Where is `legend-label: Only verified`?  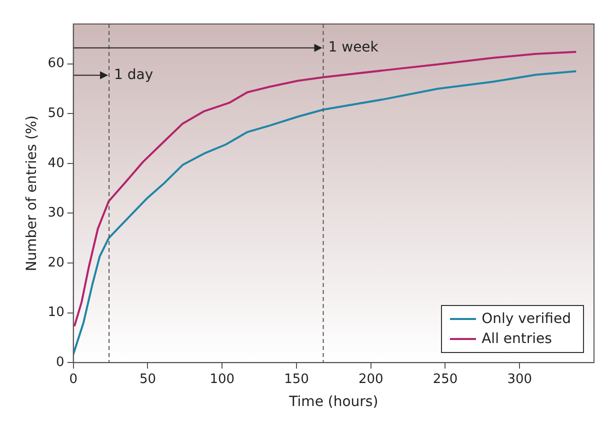 legend-label: Only verified is located at coordinates (526, 319).